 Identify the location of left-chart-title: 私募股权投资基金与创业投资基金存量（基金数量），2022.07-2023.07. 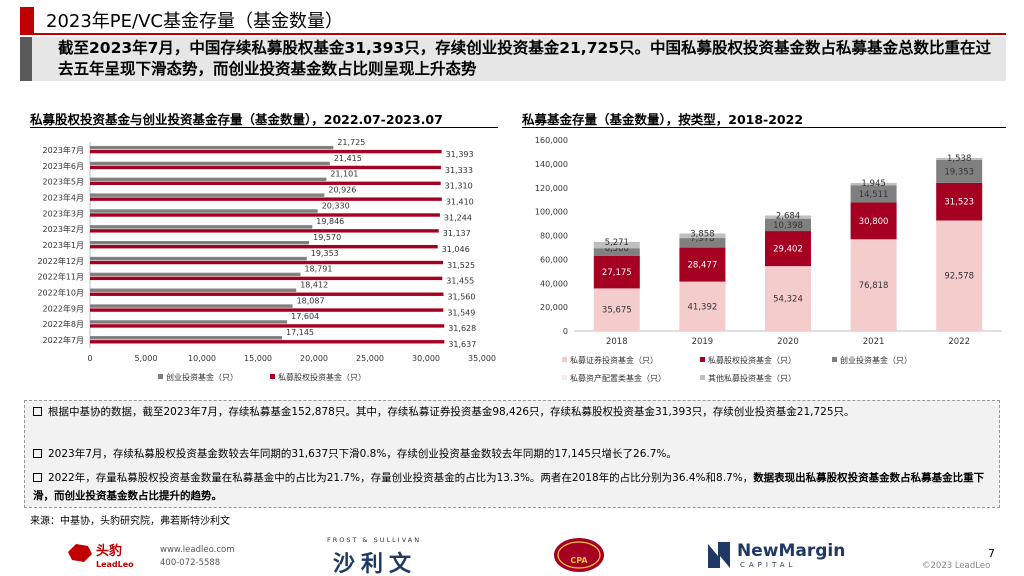
(236, 119).